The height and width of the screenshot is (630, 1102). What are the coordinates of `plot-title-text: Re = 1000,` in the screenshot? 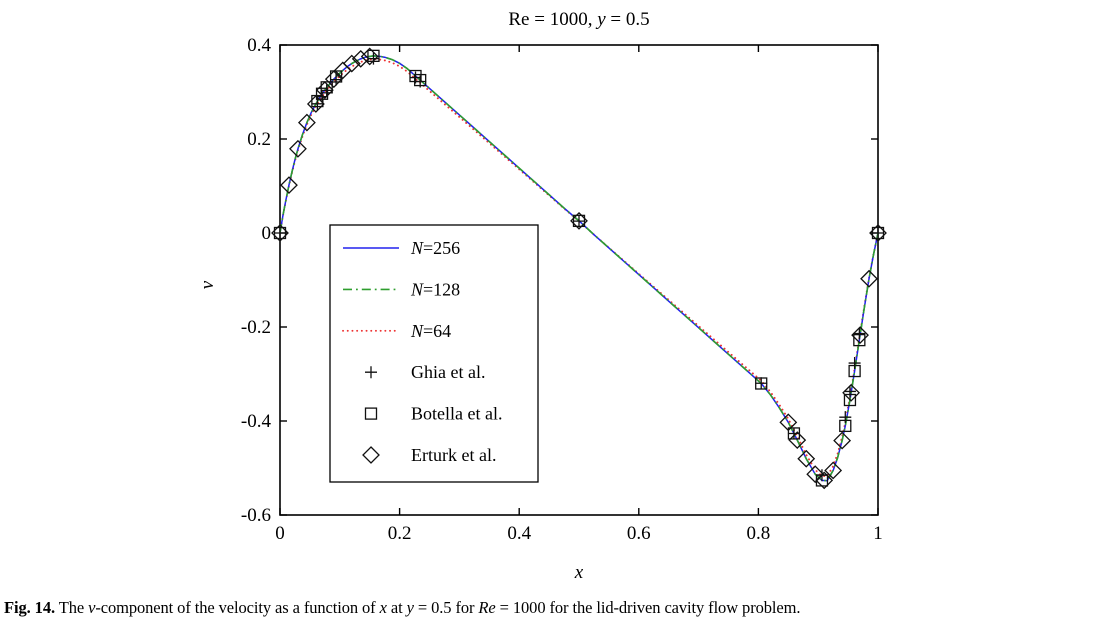 It's located at (553, 19).